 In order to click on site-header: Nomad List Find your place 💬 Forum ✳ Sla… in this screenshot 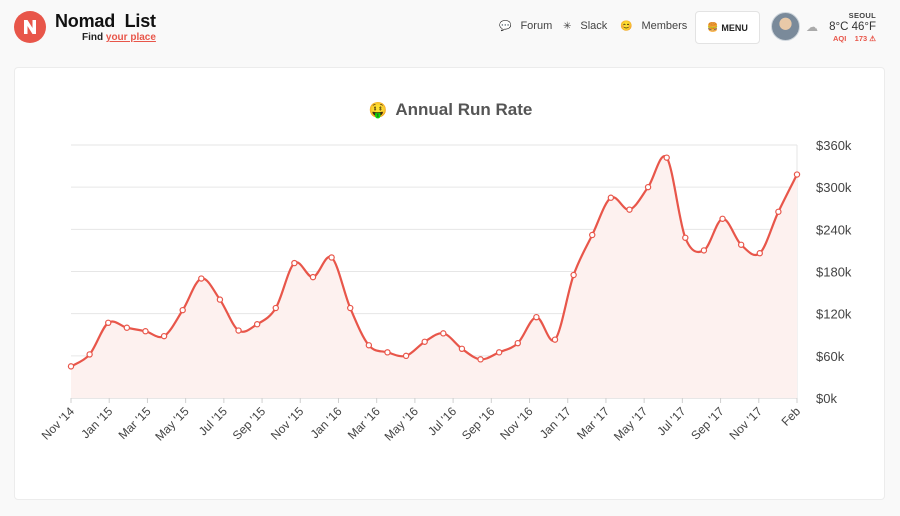, I will do `click(450, 29)`.